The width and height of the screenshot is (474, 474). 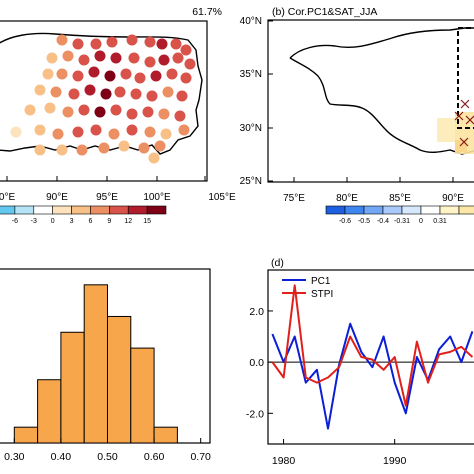 I want to click on x-tick-a-4: 105°E, so click(x=222, y=197).